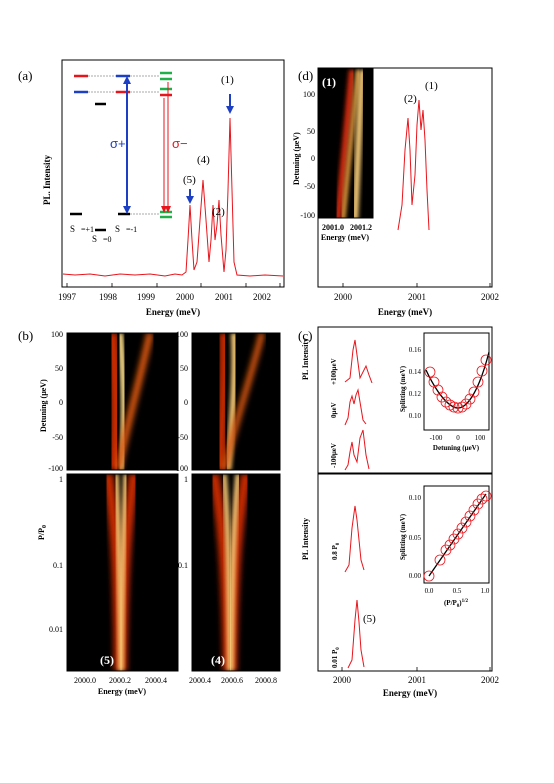 This screenshot has width=554, height=783. Describe the element at coordinates (307, 215) in the screenshot. I see `d-ytick-4: -100` at that location.